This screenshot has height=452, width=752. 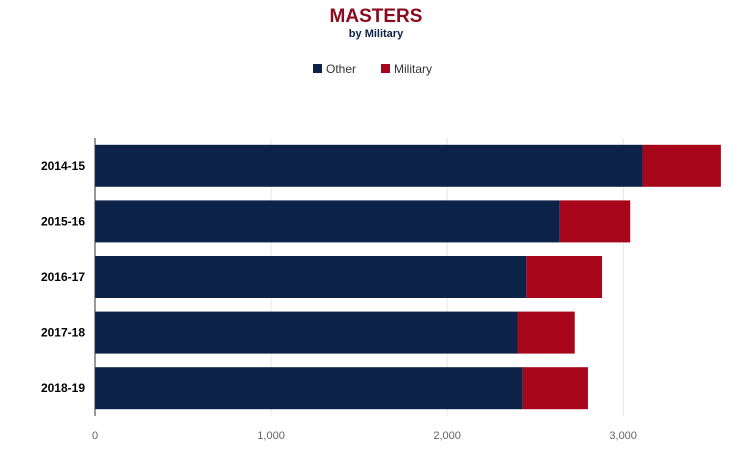 I want to click on legend-item-other: Other, so click(x=334, y=69).